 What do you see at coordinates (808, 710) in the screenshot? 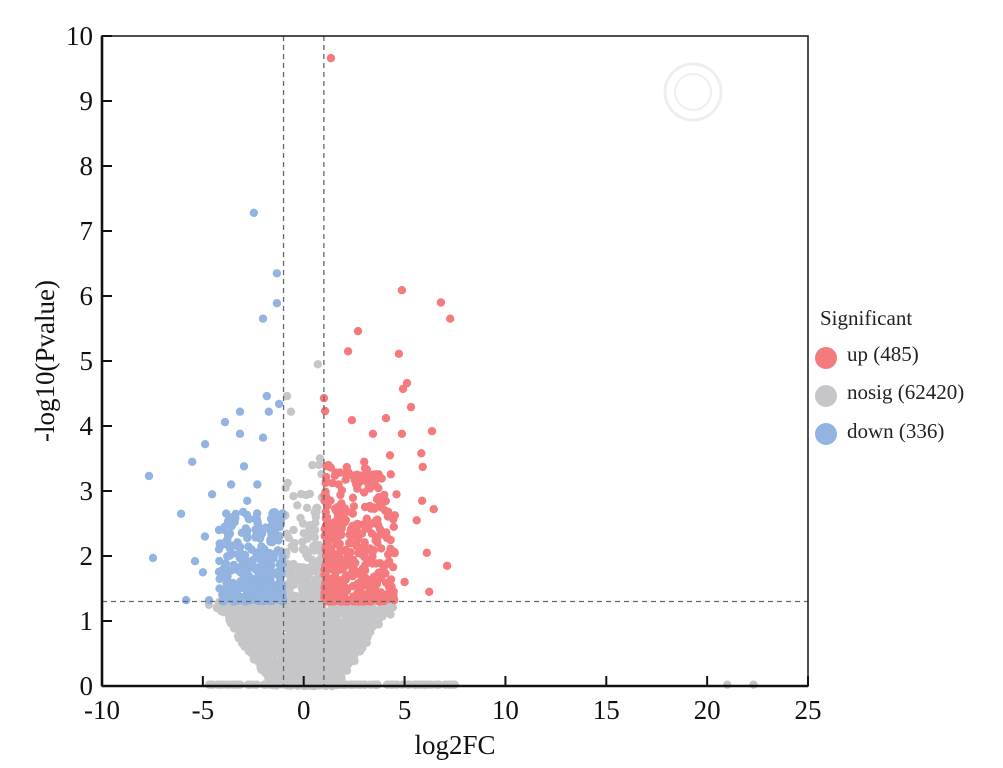
I see `x-tick-label: 25` at bounding box center [808, 710].